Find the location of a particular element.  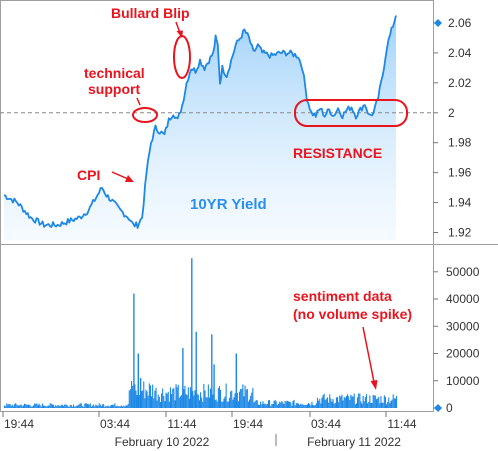

arrow-sentiment is located at coordinates (368, 354).